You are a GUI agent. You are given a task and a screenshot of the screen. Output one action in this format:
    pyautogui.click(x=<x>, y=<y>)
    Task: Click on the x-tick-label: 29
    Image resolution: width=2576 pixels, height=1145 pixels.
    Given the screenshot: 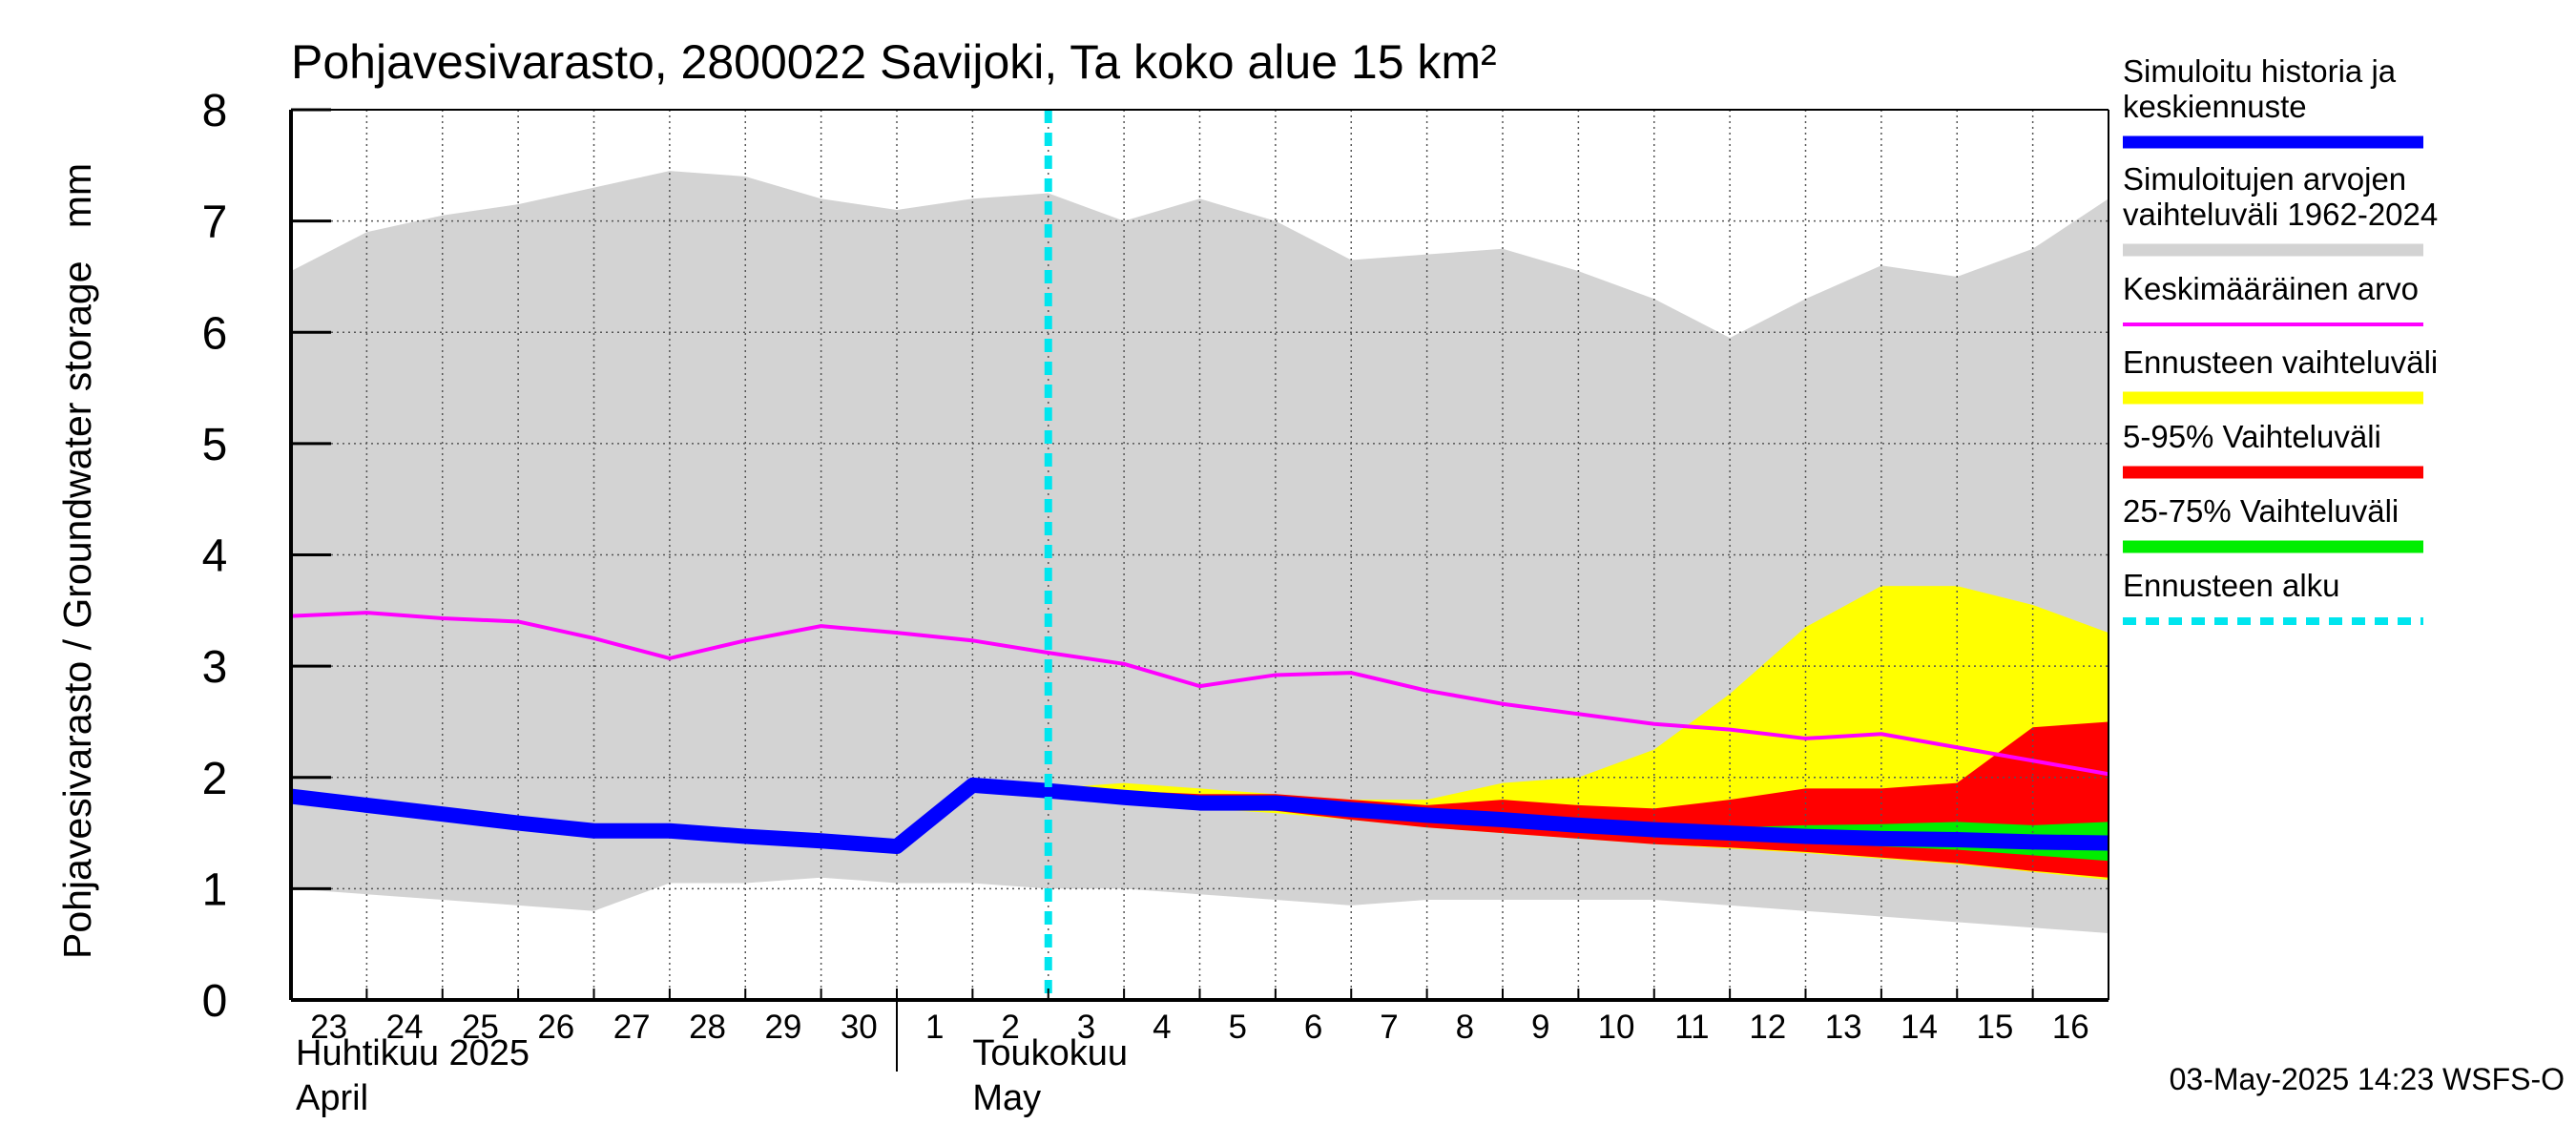 What is the action you would take?
    pyautogui.click(x=782, y=1027)
    